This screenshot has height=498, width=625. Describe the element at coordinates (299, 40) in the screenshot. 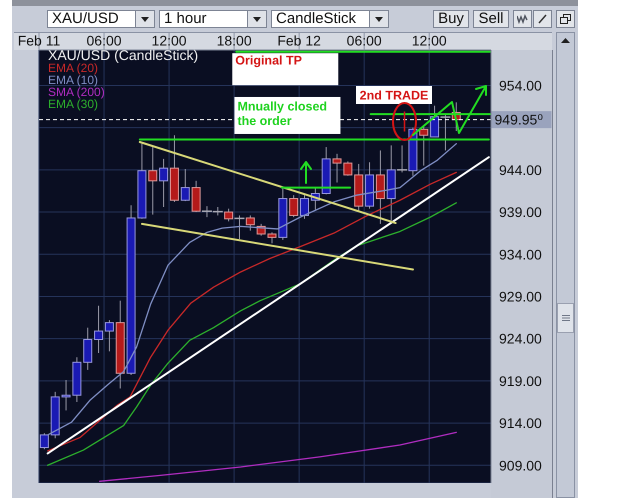

I see `x-tick-label: Feb 12` at that location.